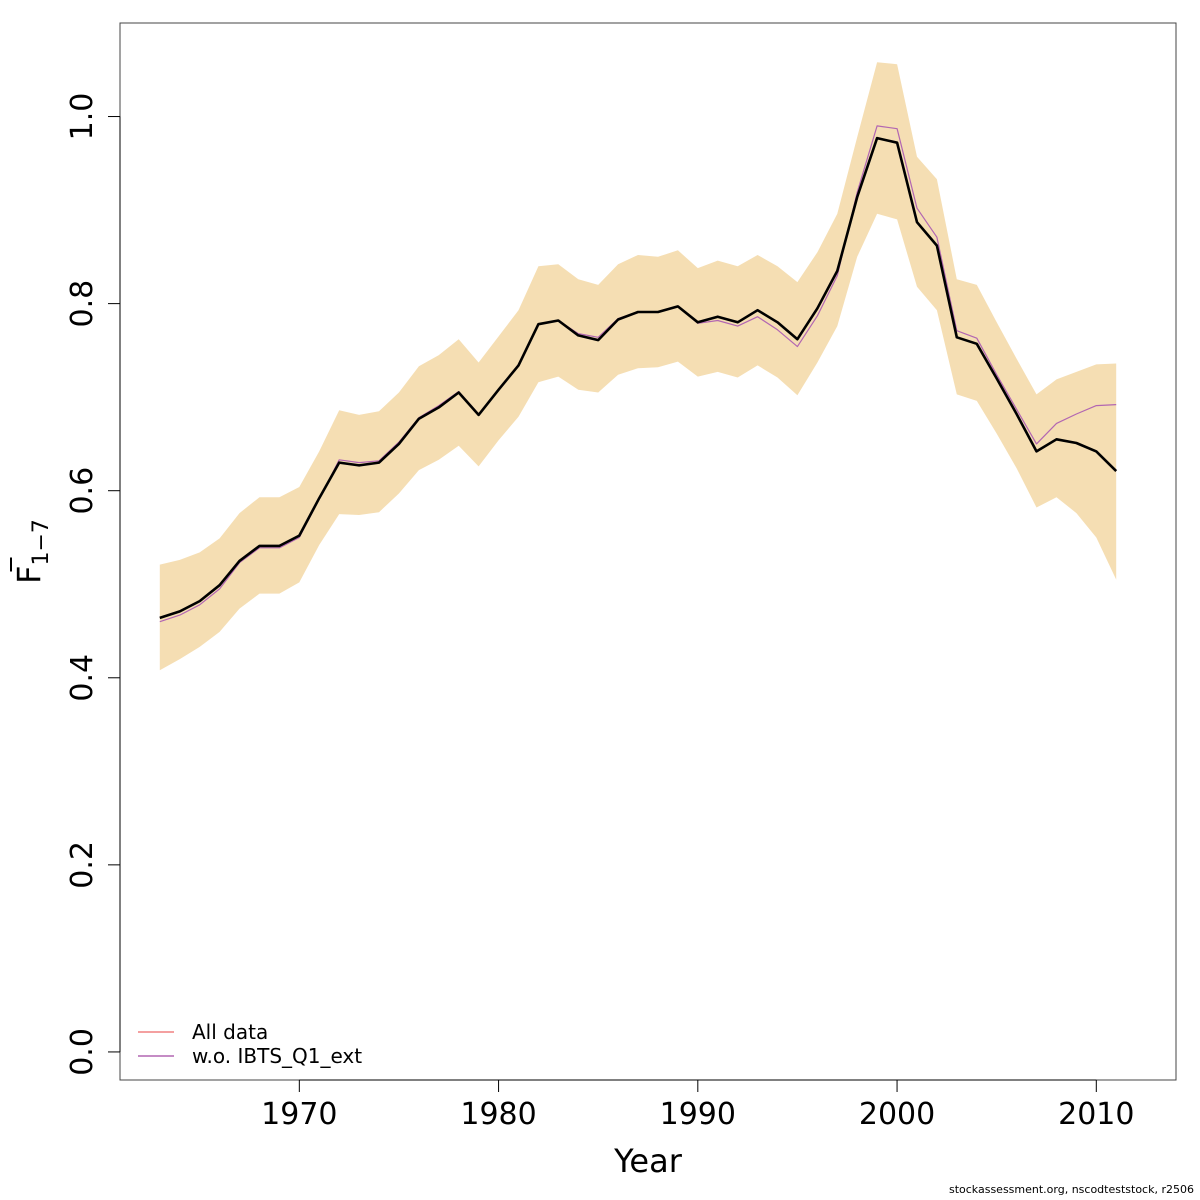 The width and height of the screenshot is (1200, 1200). Describe the element at coordinates (29, 575) in the screenshot. I see `y-axis-title-main: F` at that location.